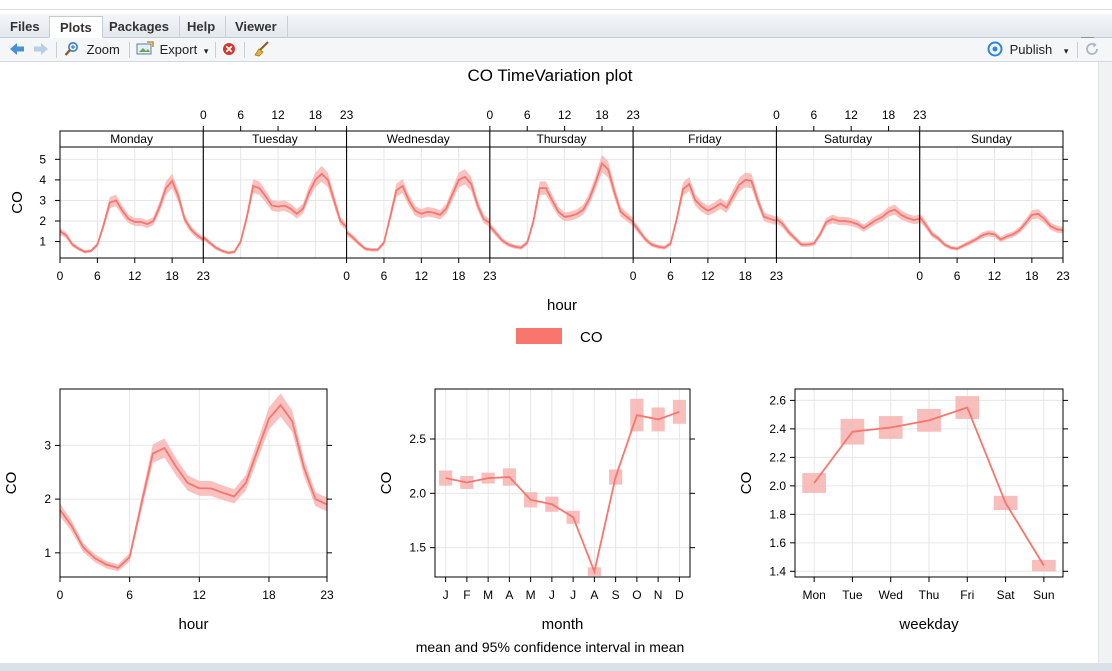 This screenshot has height=671, width=1112. What do you see at coordinates (552, 595) in the screenshot?
I see `x-tick-label: J` at bounding box center [552, 595].